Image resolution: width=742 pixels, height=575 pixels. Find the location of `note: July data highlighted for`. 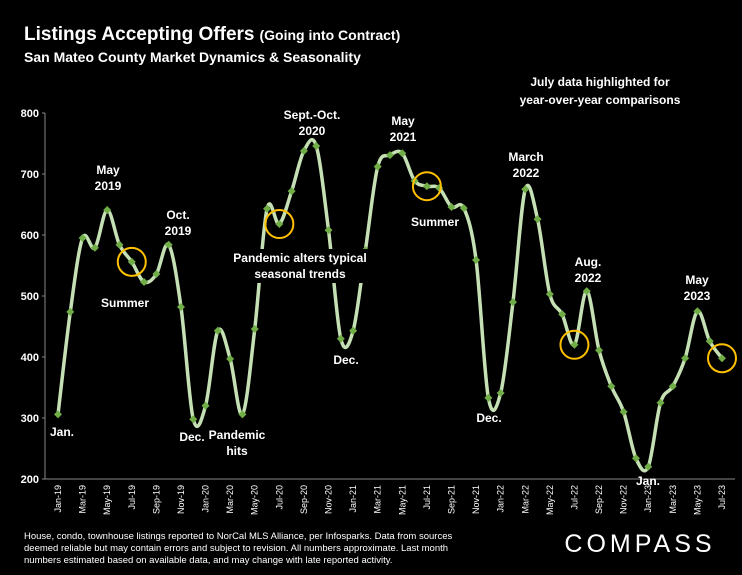

note: July data highlighted for is located at coordinates (600, 82).